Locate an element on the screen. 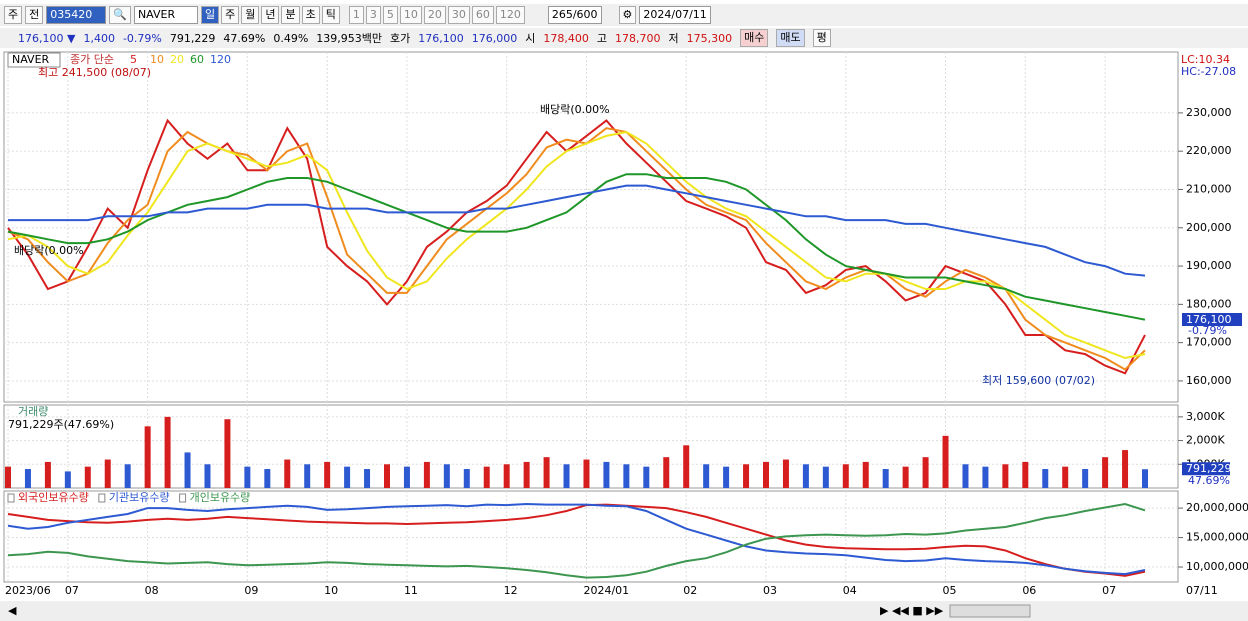 The image size is (1248, 621). interval-button: 120 is located at coordinates (510, 15).